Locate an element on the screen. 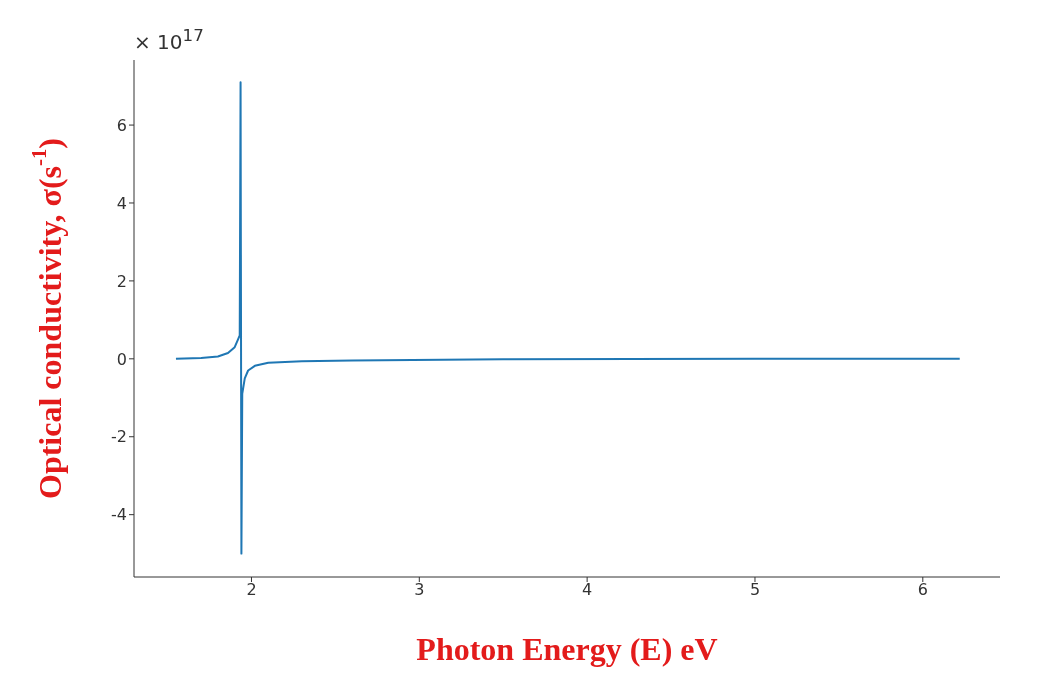 The image size is (1039, 680). x-axis-title: Photon Energy (E) eV is located at coordinates (567, 649).